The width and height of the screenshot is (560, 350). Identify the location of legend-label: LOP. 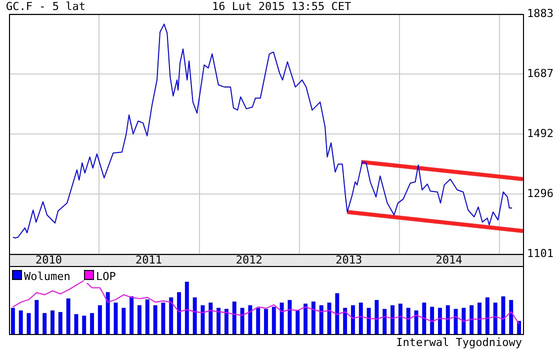
(100, 276).